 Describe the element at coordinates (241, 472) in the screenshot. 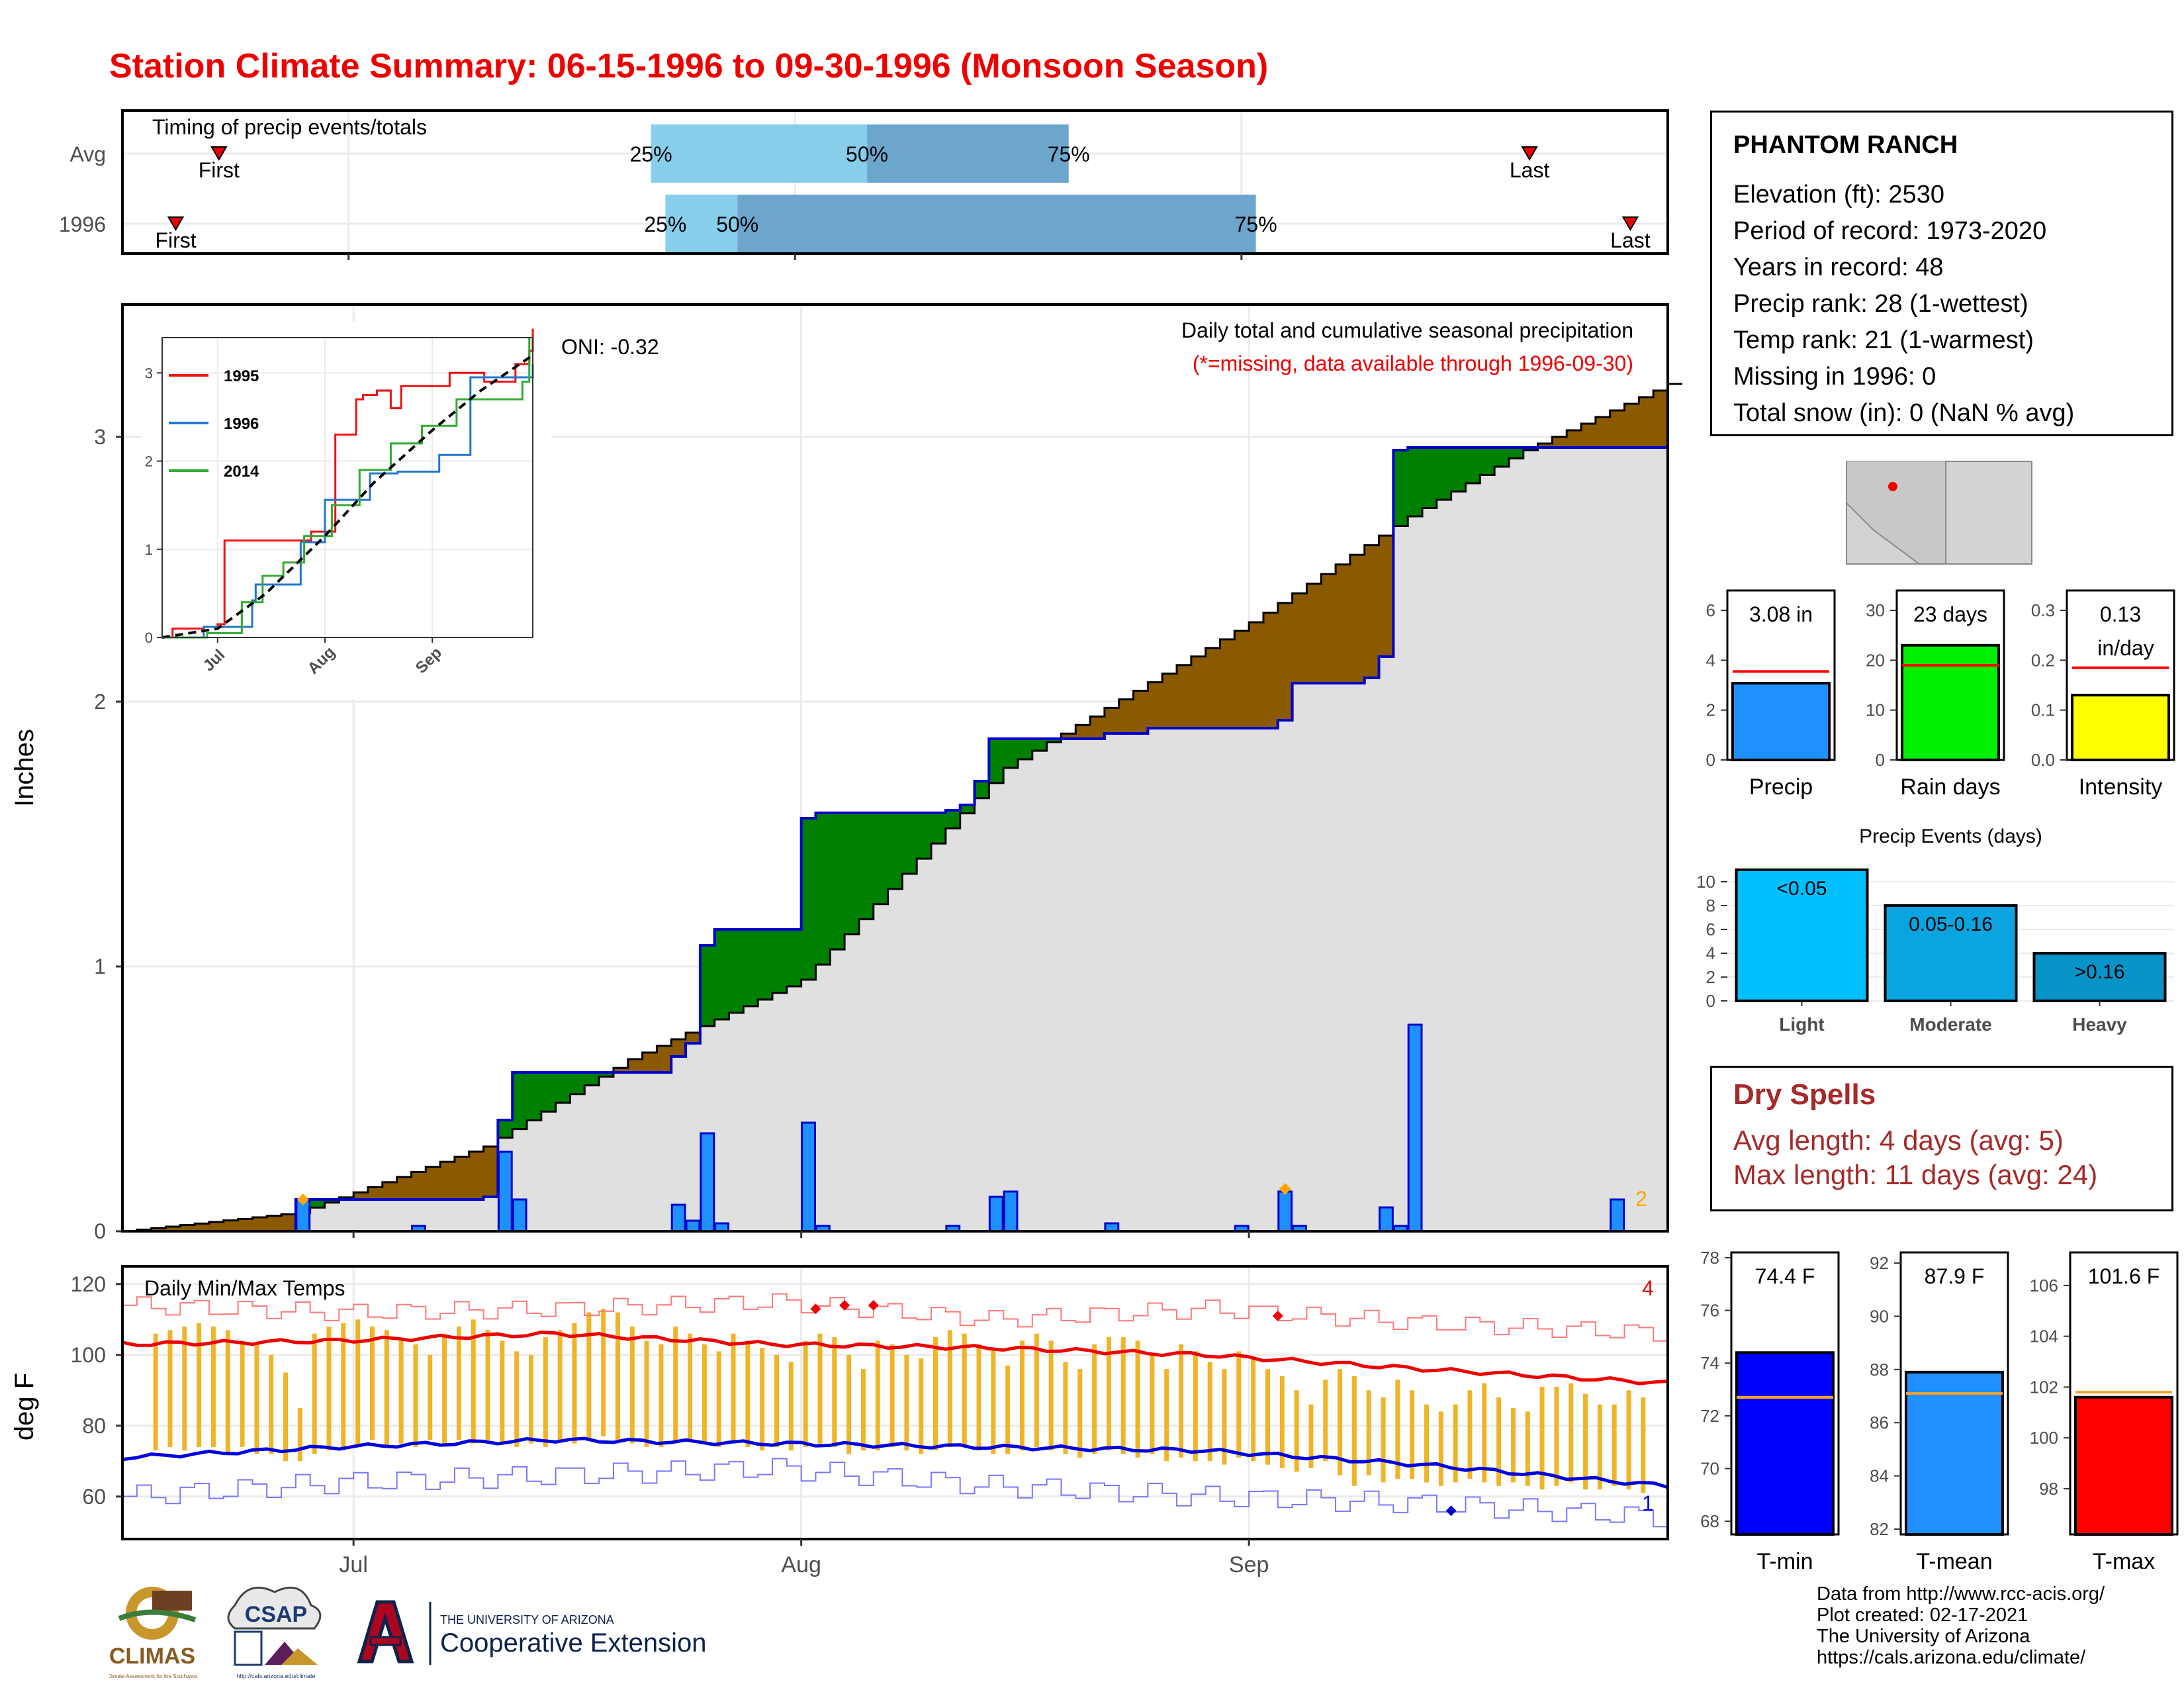

I see `inset-legend-label-2014: 2014` at that location.